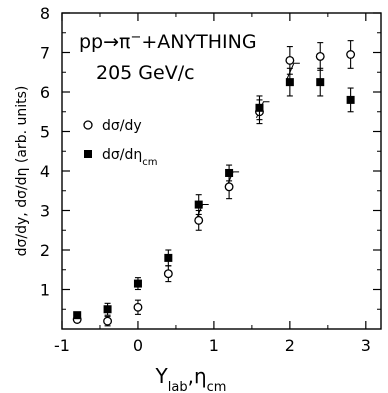  I want to click on x-axis-title: Ylab,ηcm, so click(191, 378).